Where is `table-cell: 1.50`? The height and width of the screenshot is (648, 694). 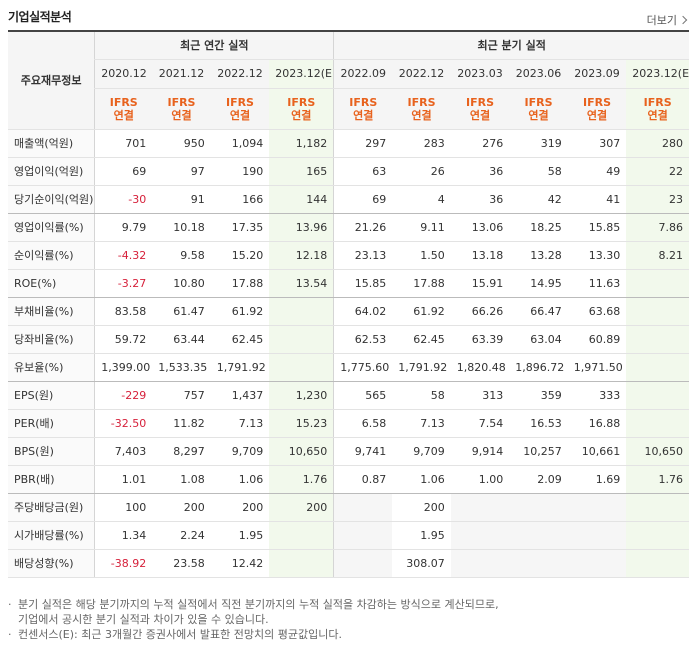
table-cell: 1.50 is located at coordinates (421, 255).